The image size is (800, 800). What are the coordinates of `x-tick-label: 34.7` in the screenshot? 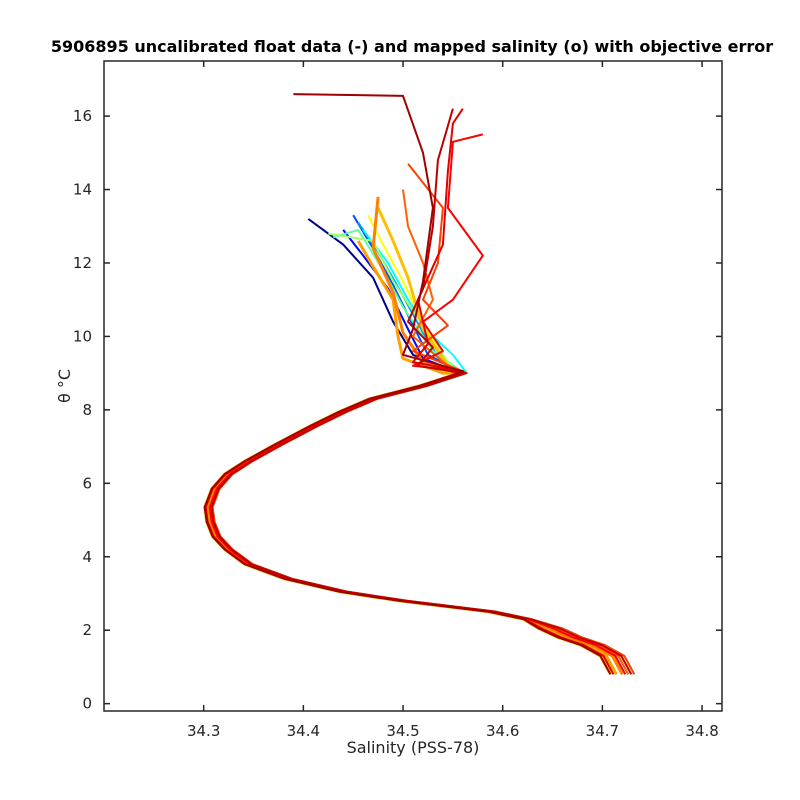 It's located at (602, 731).